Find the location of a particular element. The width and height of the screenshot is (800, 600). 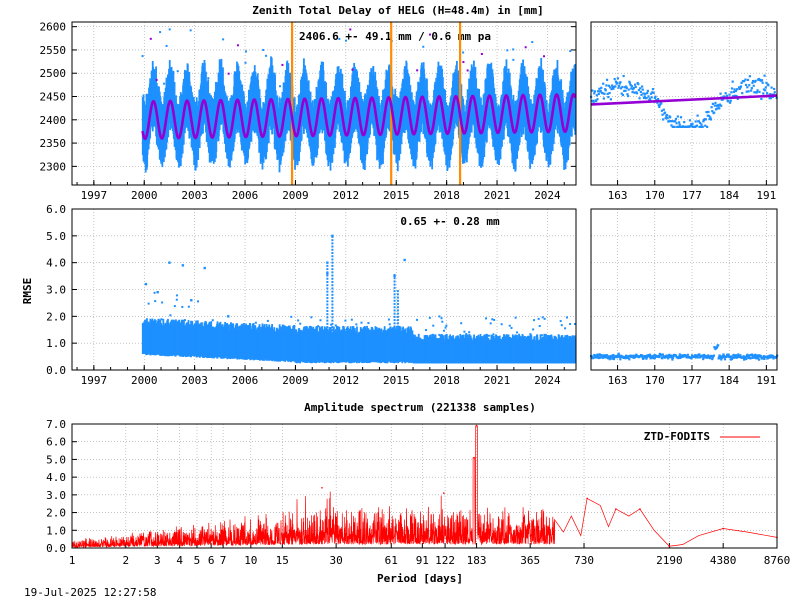

rmse-outlier-point is located at coordinates (191, 300).